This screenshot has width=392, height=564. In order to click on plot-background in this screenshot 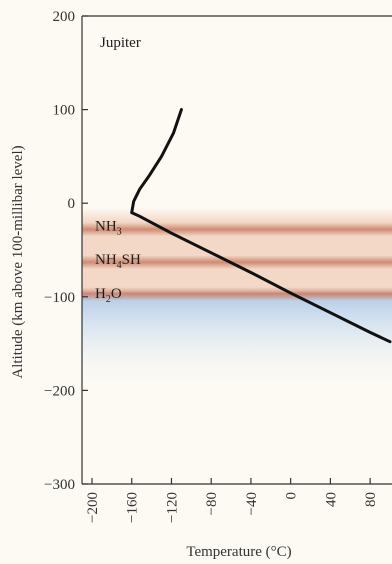, I will do `click(237, 341)`.